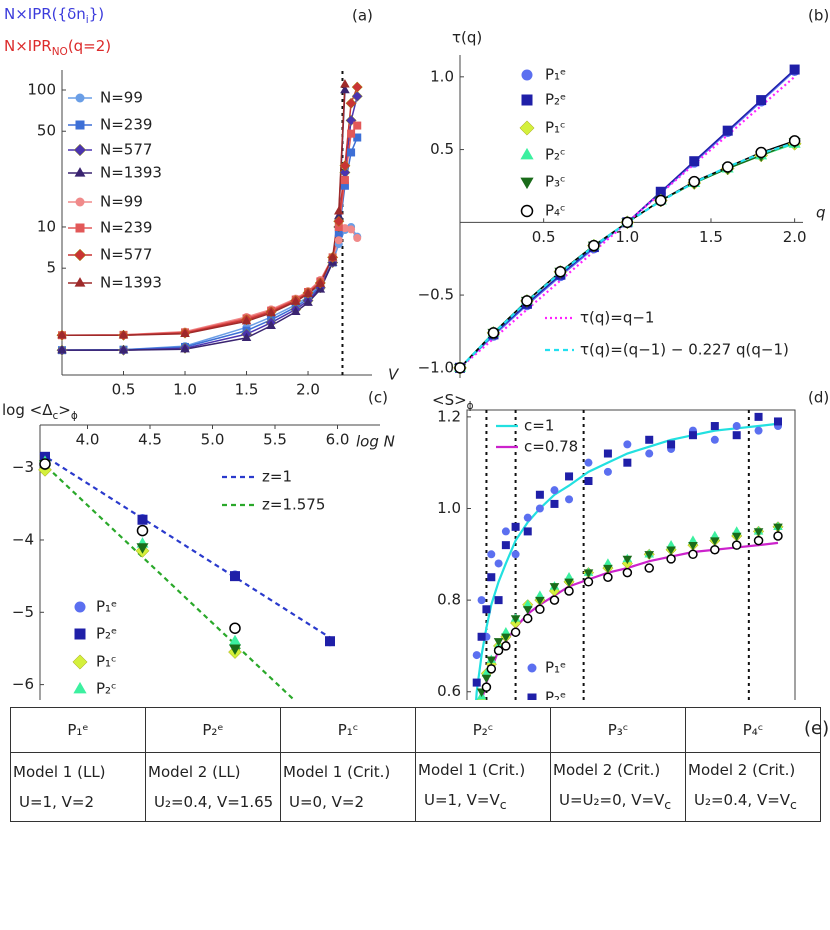 Image resolution: width=830 pixels, height=930 pixels. Describe the element at coordinates (711, 237) in the screenshot. I see `x-tick-label: 1.5` at that location.